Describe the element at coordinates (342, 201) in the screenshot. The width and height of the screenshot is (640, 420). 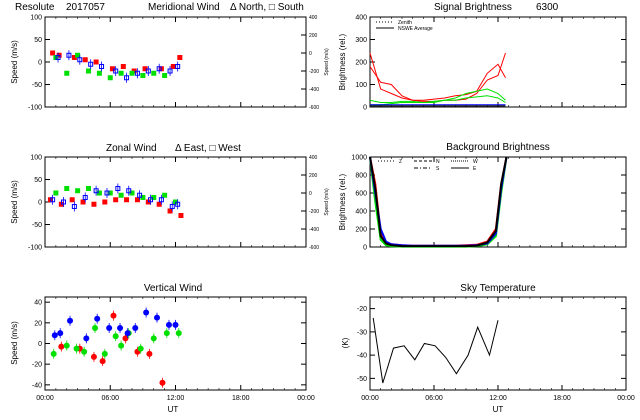
I see `background-ylabel: Brightness (rel.)` at that location.